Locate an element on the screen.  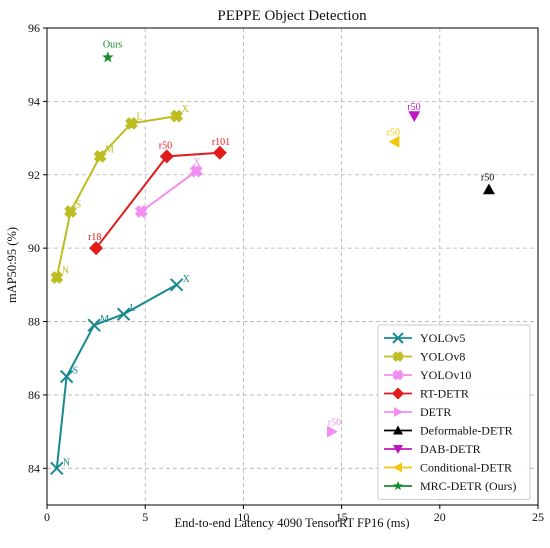
y-tick-label: 84 is located at coordinates (34, 468).